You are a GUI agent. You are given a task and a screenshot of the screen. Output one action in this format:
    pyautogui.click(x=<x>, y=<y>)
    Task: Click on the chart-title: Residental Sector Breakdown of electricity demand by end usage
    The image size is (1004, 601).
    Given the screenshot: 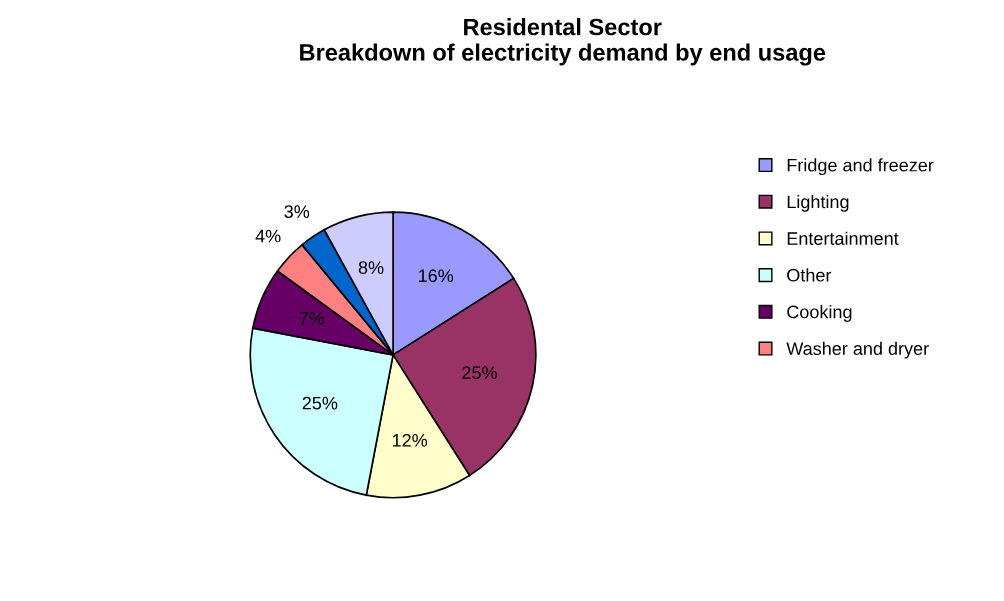 What is the action you would take?
    pyautogui.click(x=563, y=42)
    